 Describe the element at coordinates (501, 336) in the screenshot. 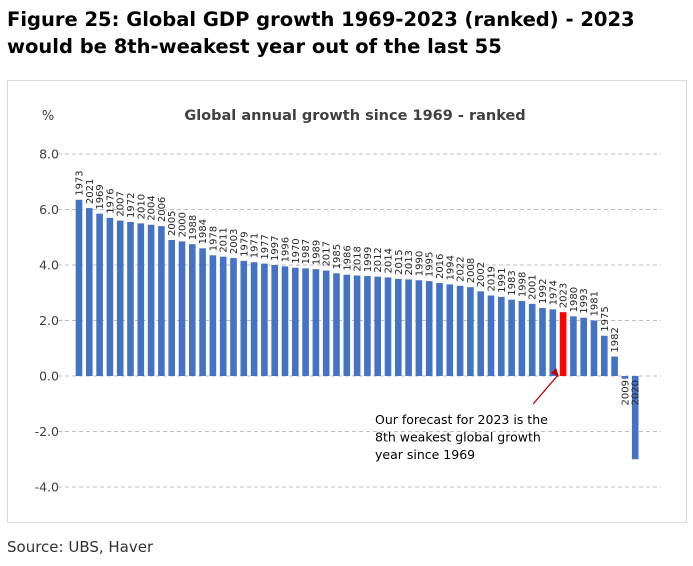

I see `bar-1991` at that location.